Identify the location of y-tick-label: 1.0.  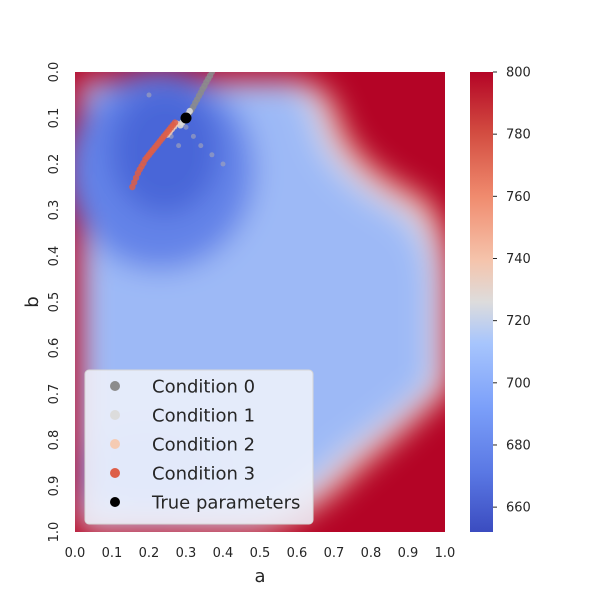
(54, 532).